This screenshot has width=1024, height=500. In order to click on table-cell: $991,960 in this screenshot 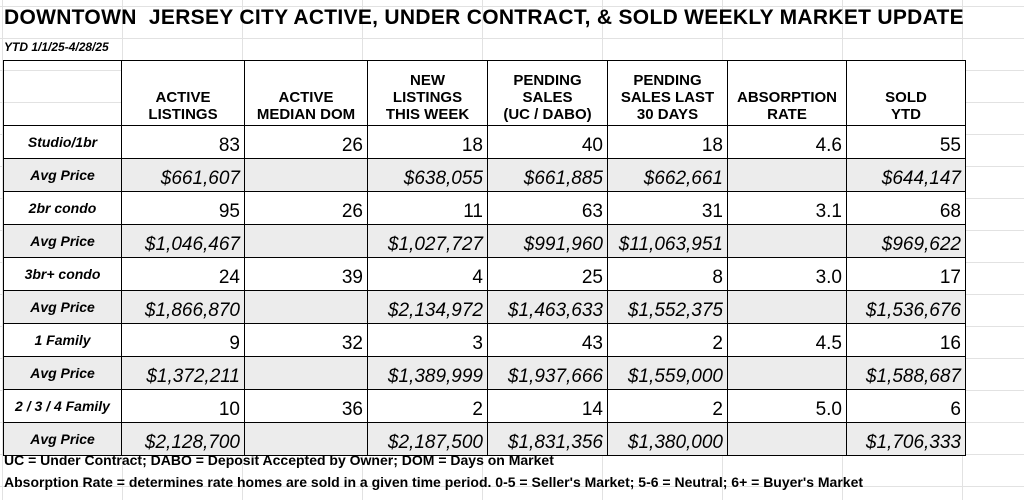, I will do `click(547, 241)`.